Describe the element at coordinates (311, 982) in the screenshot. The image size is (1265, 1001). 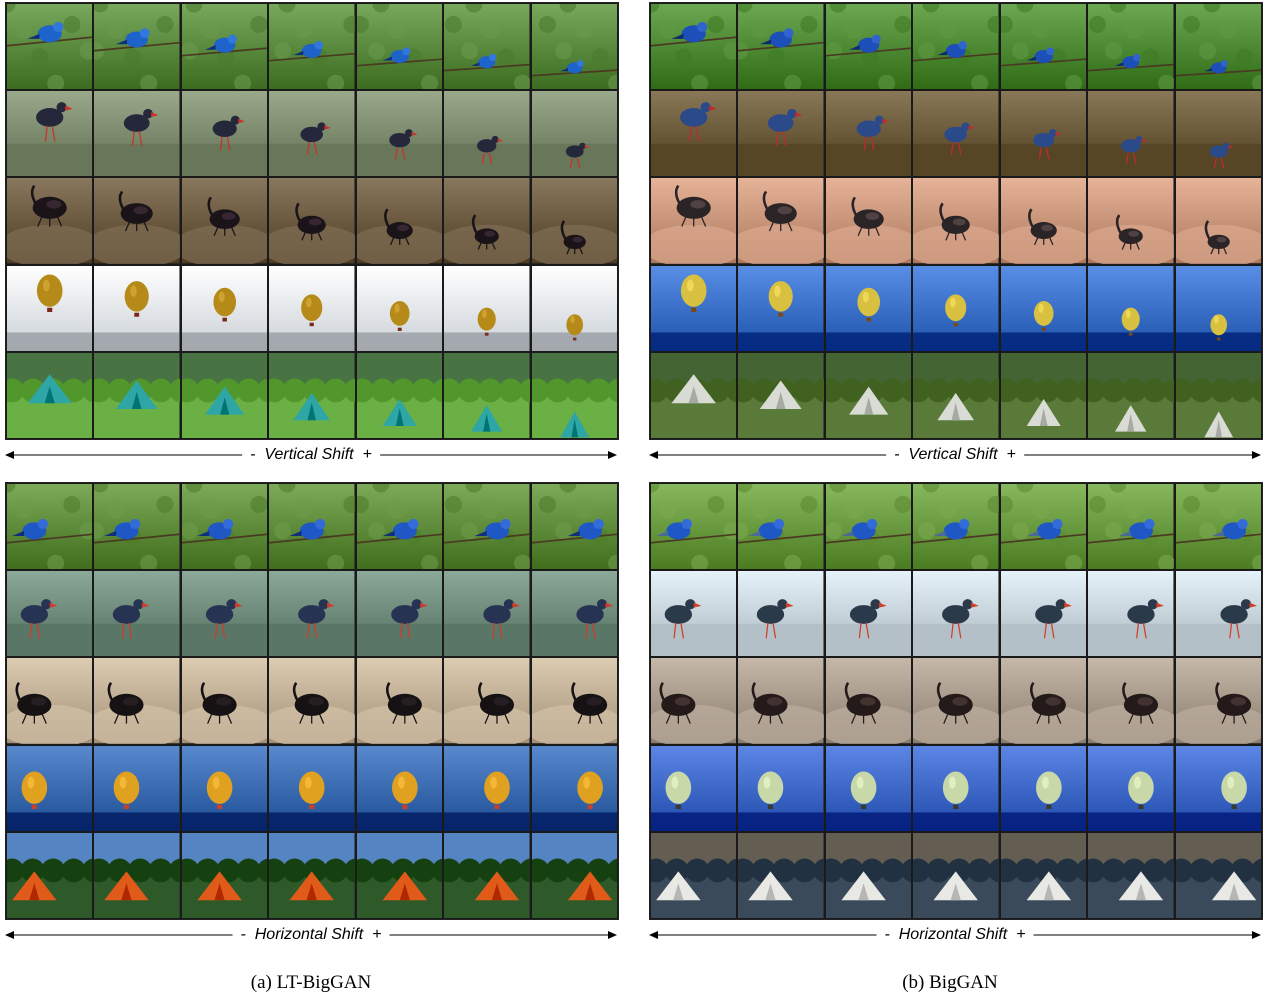
I see `caption-a: (a) LT-BigGAN` at that location.